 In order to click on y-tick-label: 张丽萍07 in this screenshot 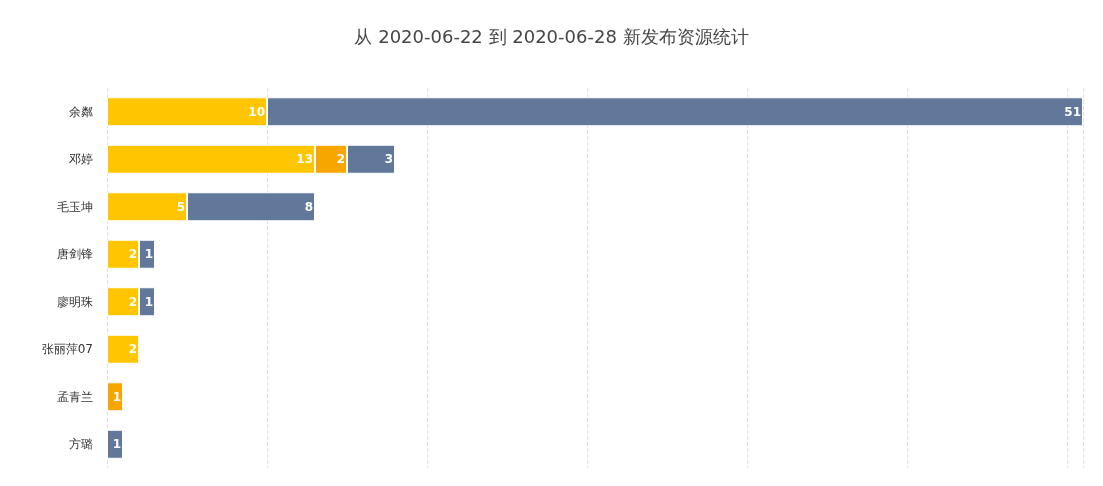, I will do `click(67, 349)`.